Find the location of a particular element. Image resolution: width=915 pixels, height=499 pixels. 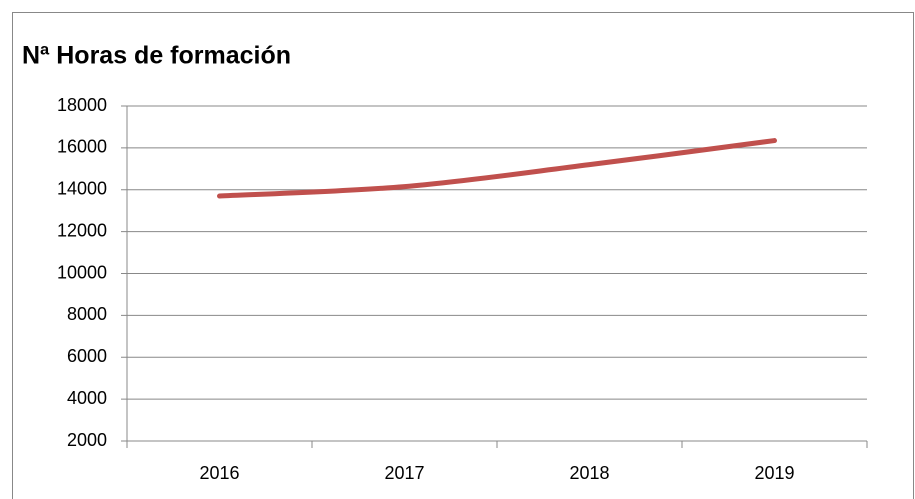

y-tick-label: 14000 is located at coordinates (82, 189).